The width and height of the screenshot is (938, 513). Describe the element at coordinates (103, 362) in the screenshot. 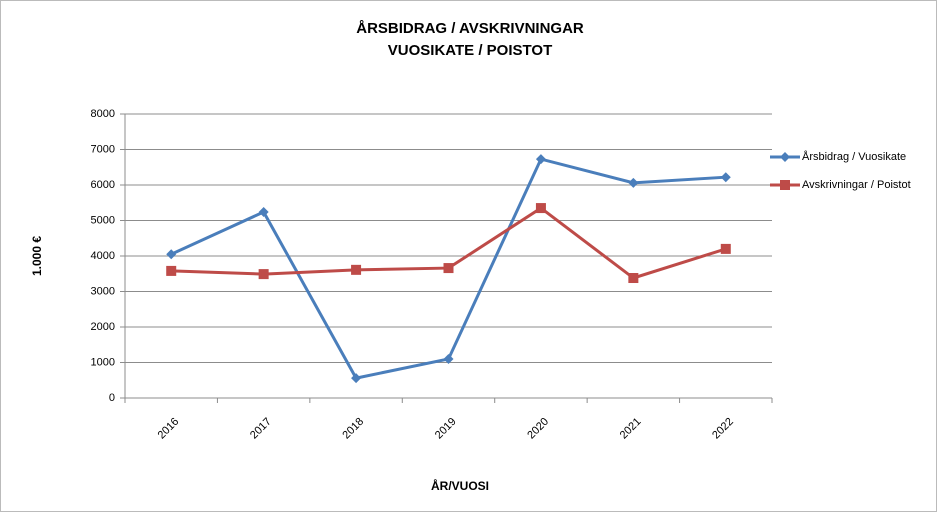

I see `y-tick-label: 1000` at that location.